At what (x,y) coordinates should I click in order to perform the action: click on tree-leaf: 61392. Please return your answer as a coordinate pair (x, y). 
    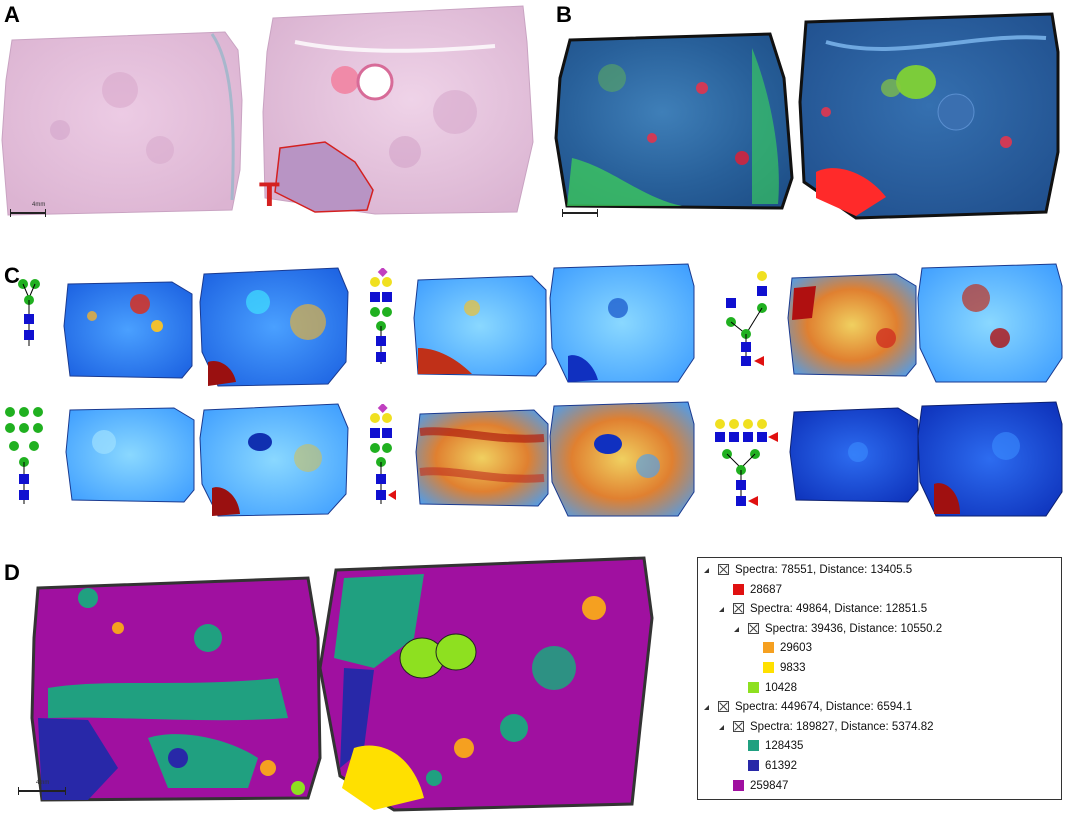
    Looking at the image, I should click on (879, 766).